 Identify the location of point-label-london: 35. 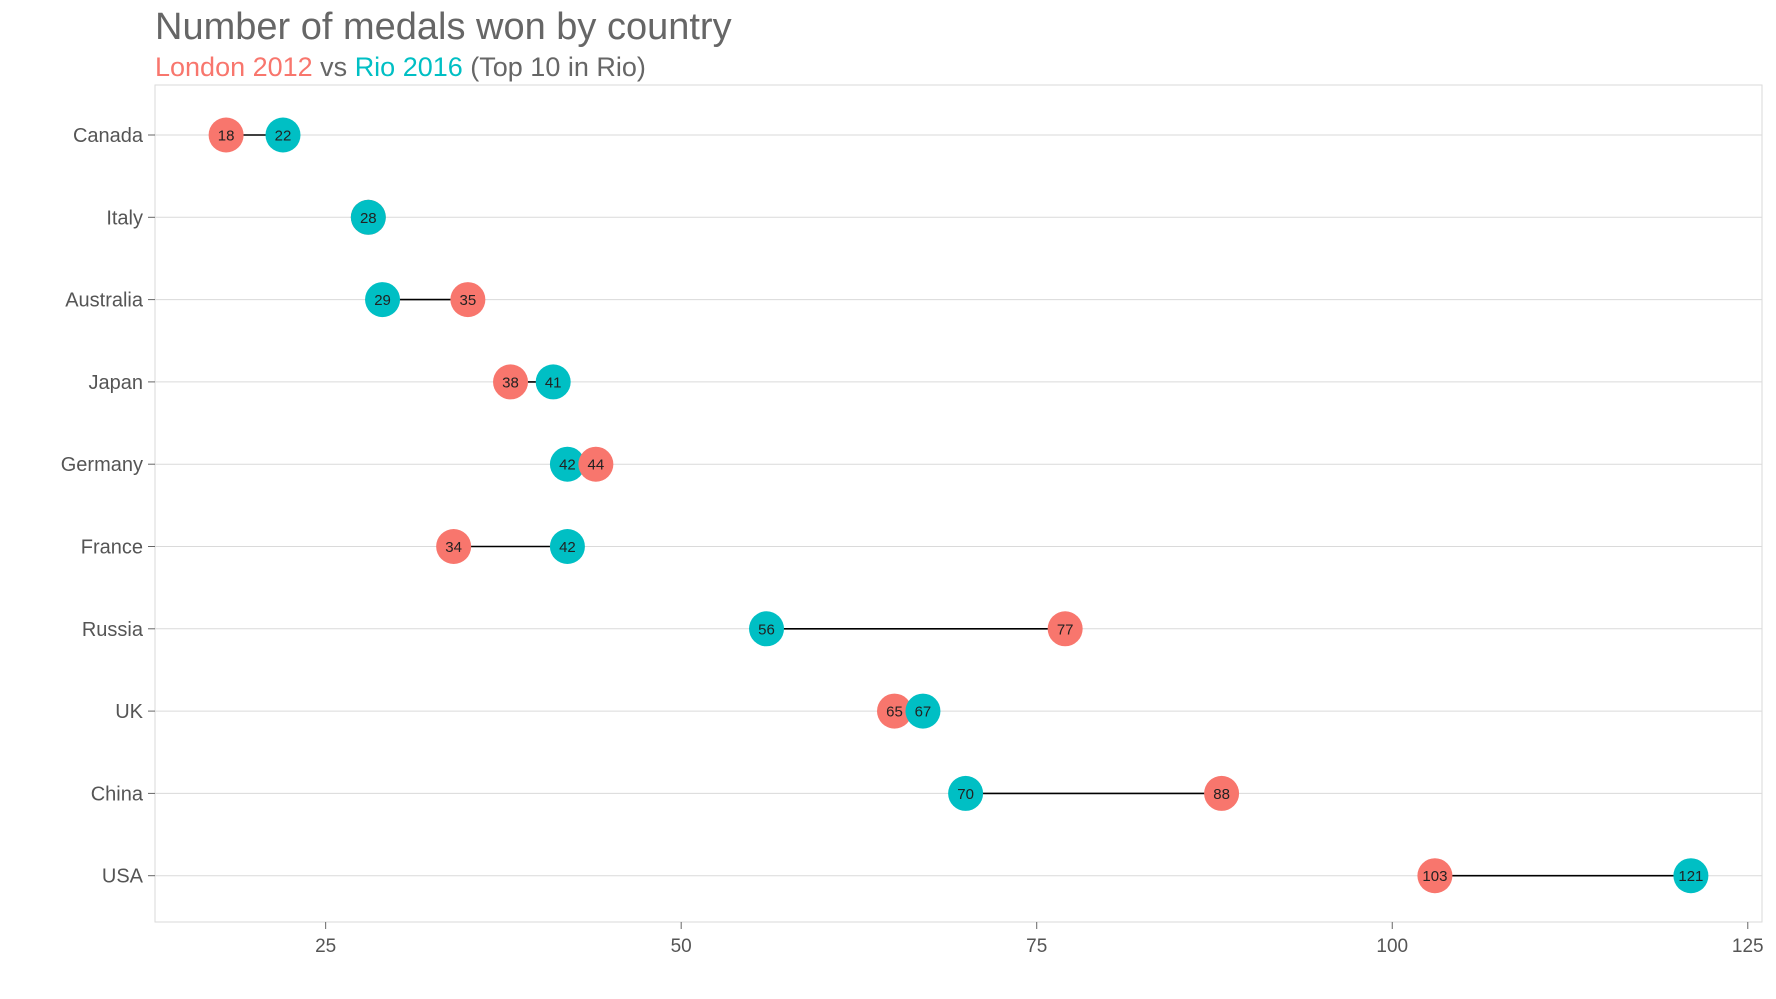
(468, 300).